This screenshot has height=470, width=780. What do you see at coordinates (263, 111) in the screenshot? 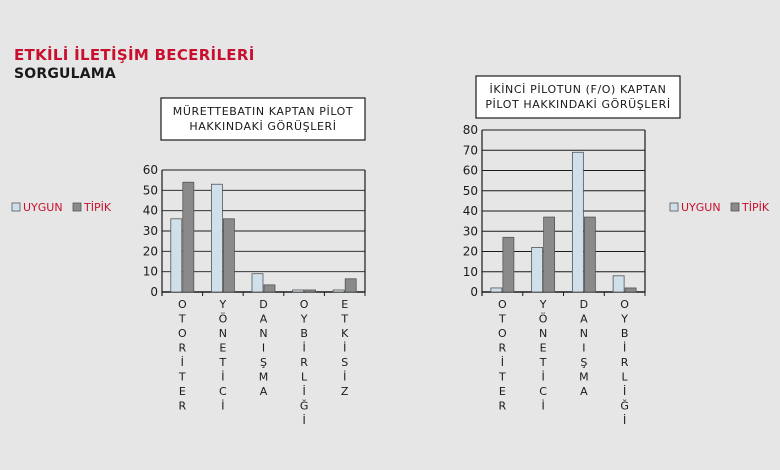
I see `chart-title-line: MÜRETTEBATIN KAPTAN PİLOT` at bounding box center [263, 111].